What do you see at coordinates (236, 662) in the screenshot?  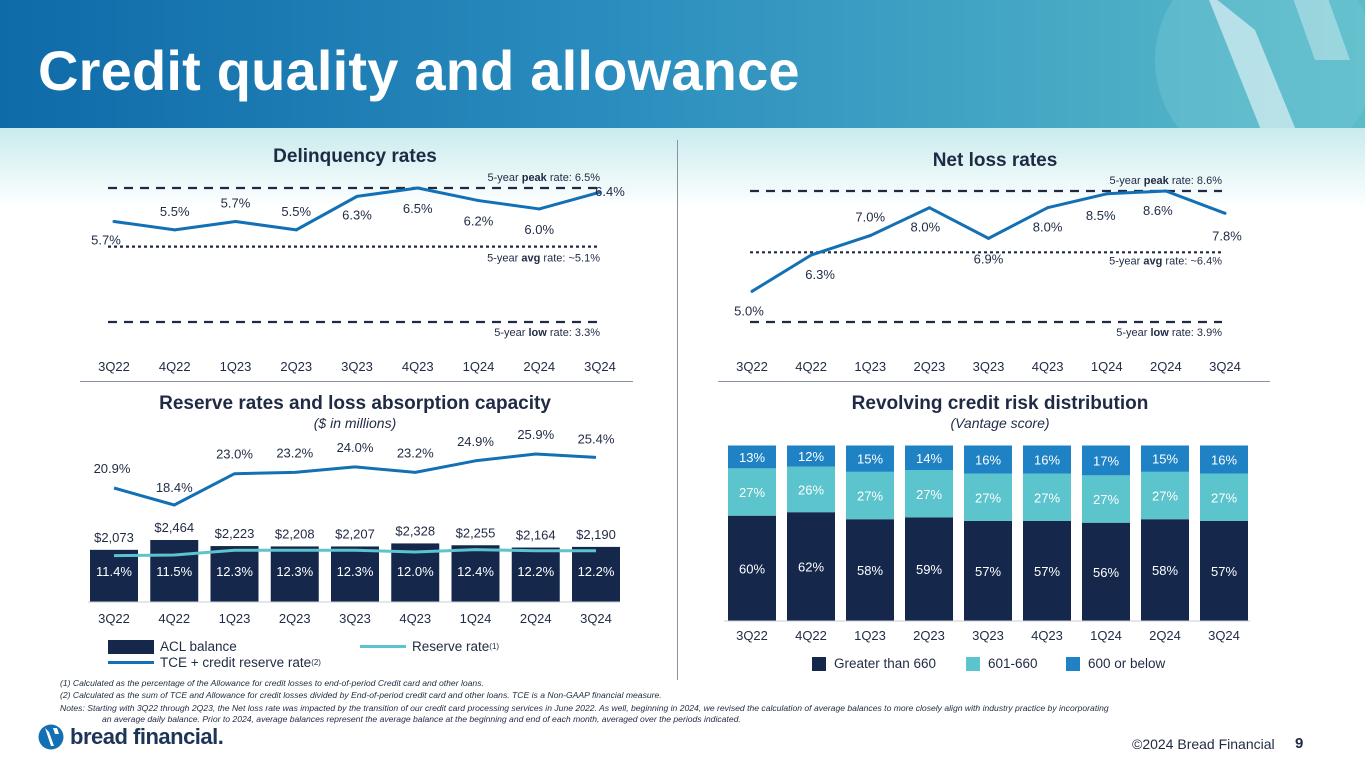 I see `tce-legend-label: TCE + credit reserve rate` at bounding box center [236, 662].